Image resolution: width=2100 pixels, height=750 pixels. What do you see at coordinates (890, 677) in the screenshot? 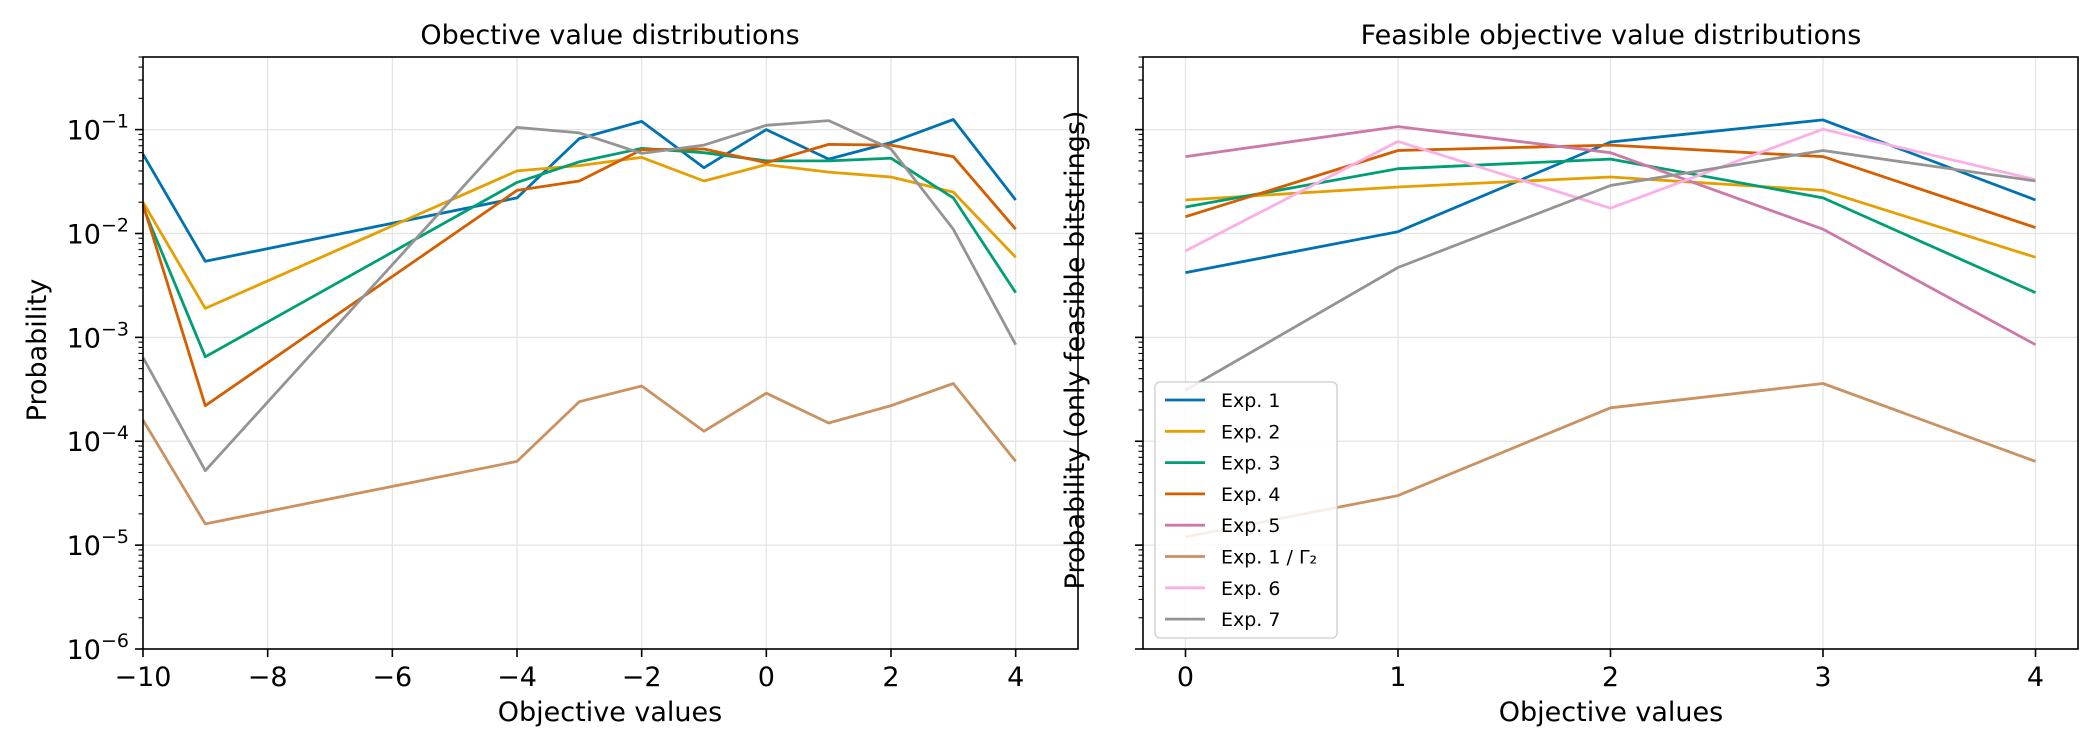
I see `left-xtick-label: 2` at bounding box center [890, 677].